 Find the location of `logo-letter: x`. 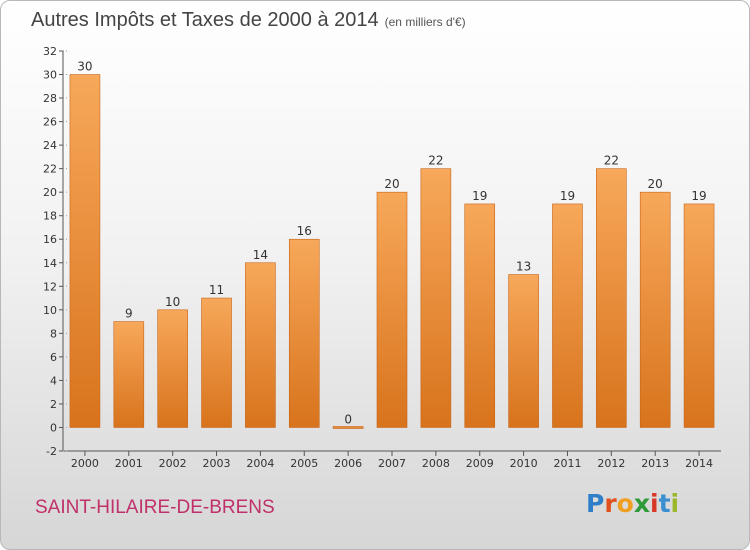

logo-letter: x is located at coordinates (641, 503).